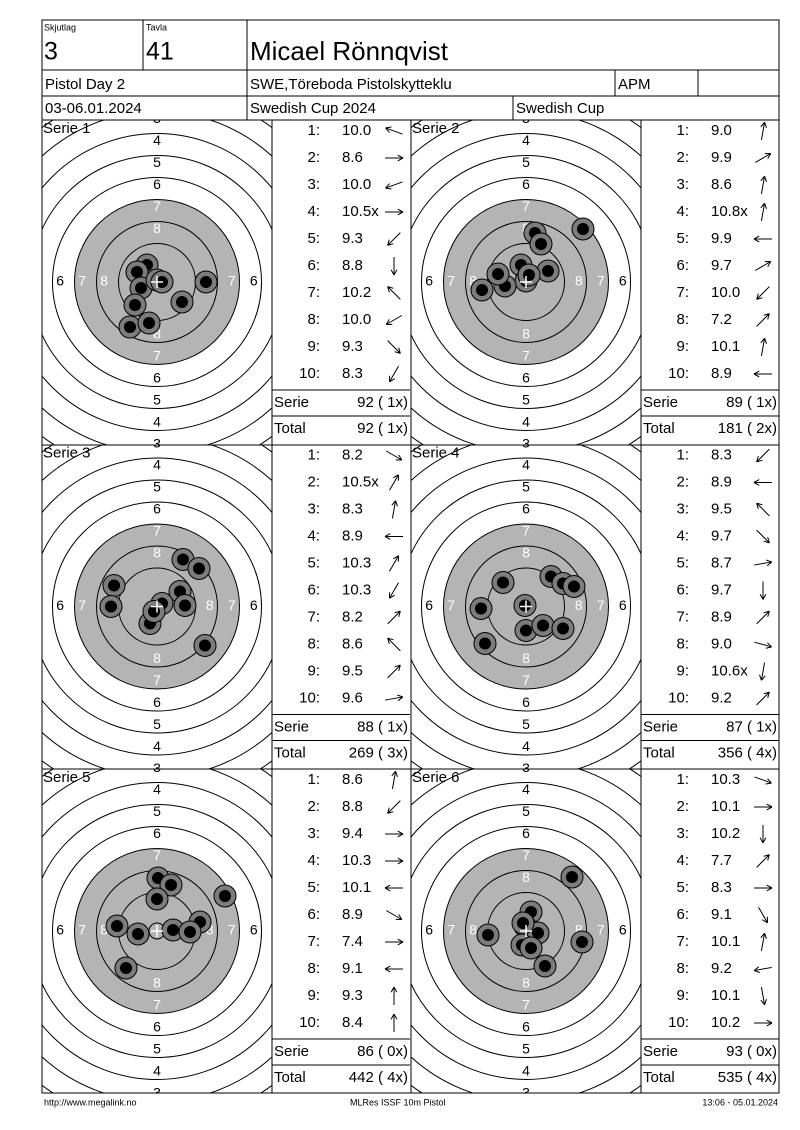 This screenshot has height=1130, width=800. I want to click on shot-number: 7:, so click(682, 941).